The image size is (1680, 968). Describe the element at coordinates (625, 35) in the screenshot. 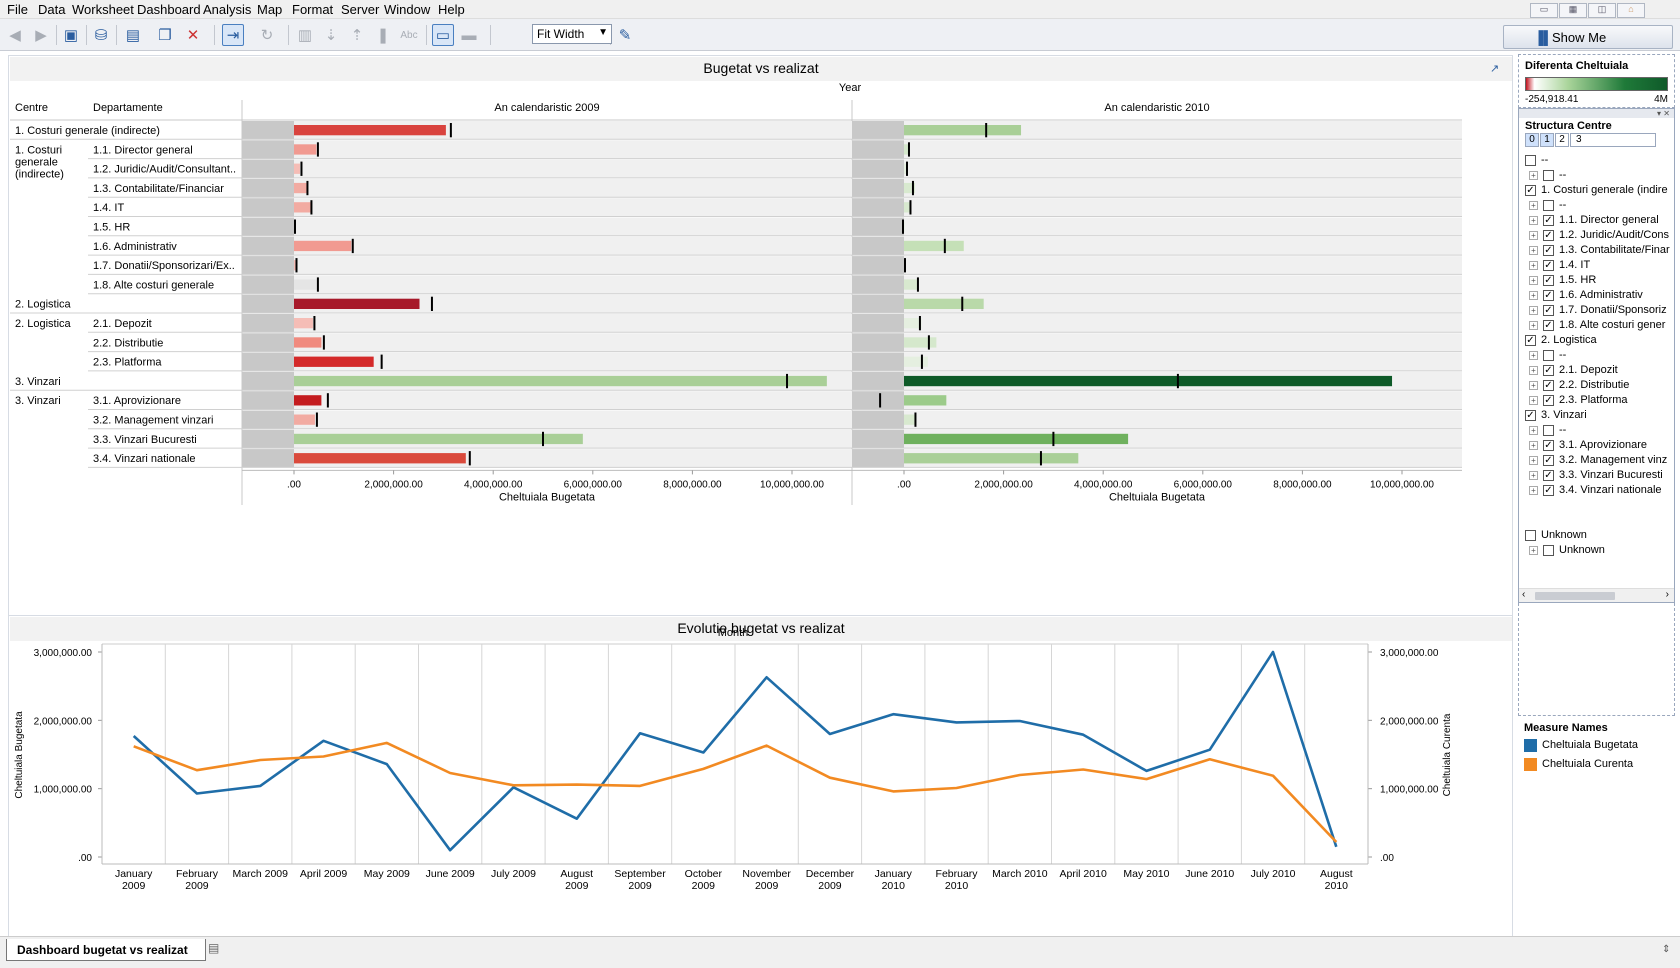

I see `annotate-icon: ✎` at that location.